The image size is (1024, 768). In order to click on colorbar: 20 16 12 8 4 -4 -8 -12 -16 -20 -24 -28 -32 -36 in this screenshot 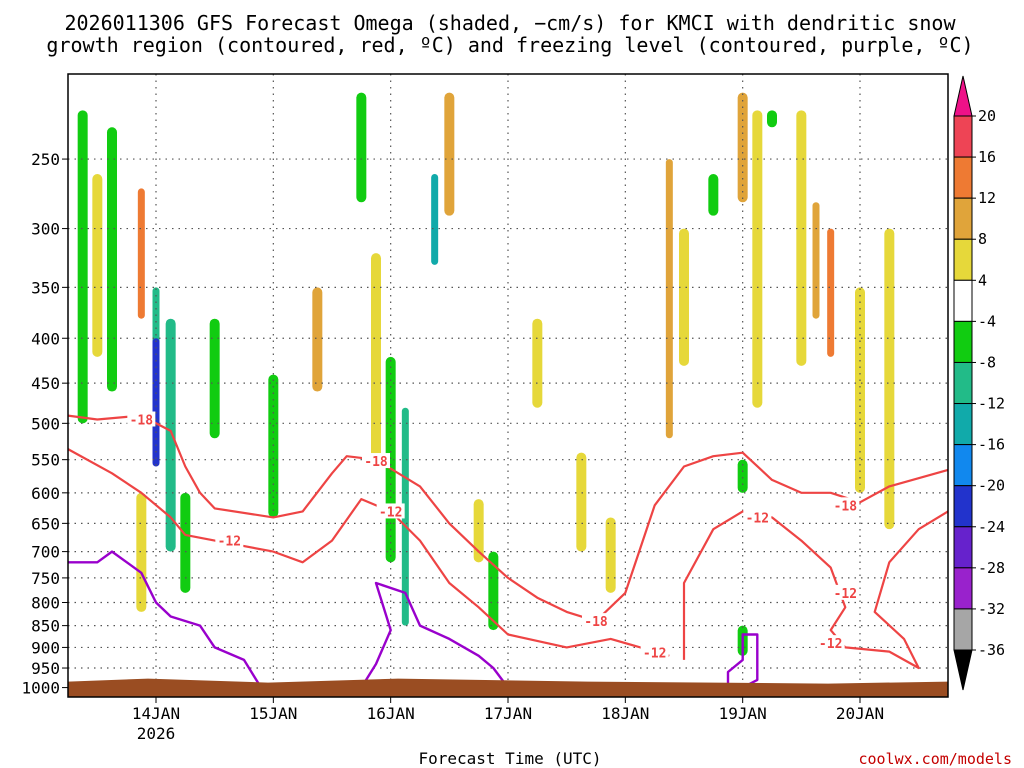, I will do `click(979, 383)`.